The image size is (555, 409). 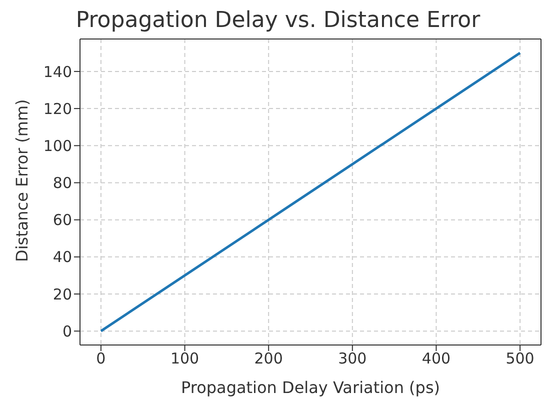 What do you see at coordinates (185, 359) in the screenshot?
I see `x-tick-label: 100` at bounding box center [185, 359].